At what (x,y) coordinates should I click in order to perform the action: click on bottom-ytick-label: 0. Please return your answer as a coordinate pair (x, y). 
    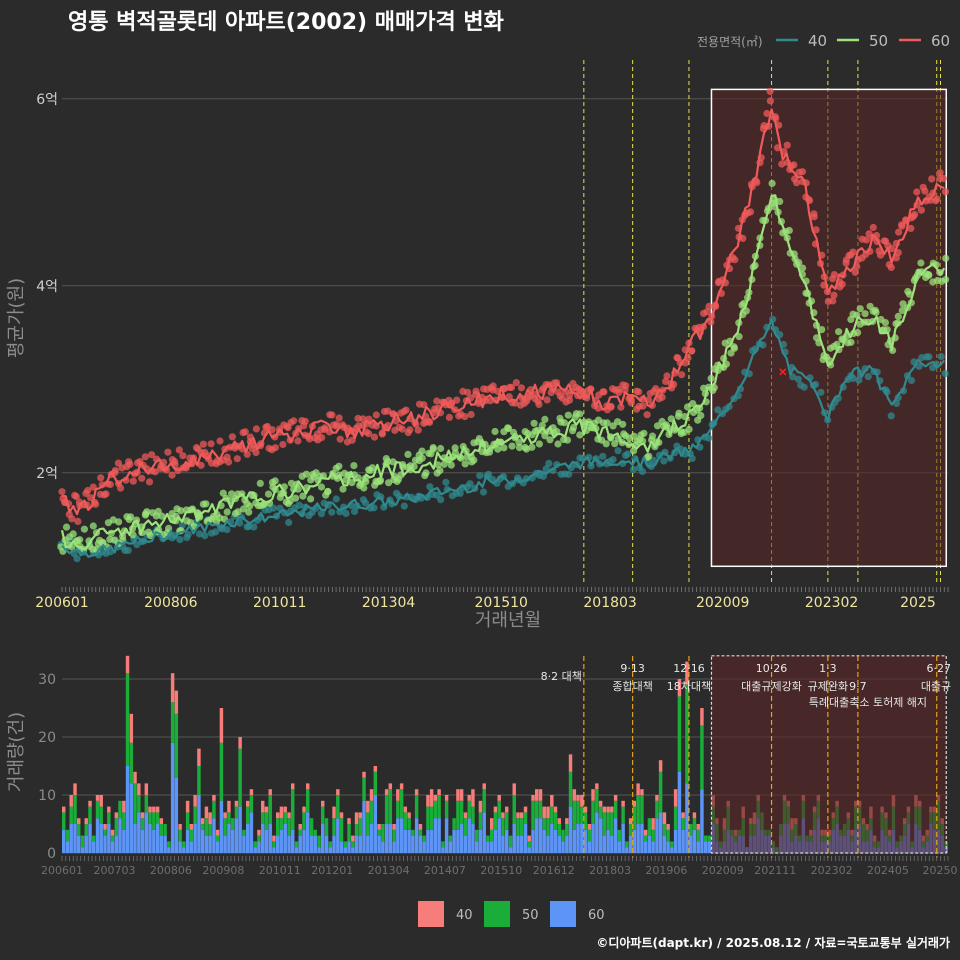
    Looking at the image, I should click on (51, 854).